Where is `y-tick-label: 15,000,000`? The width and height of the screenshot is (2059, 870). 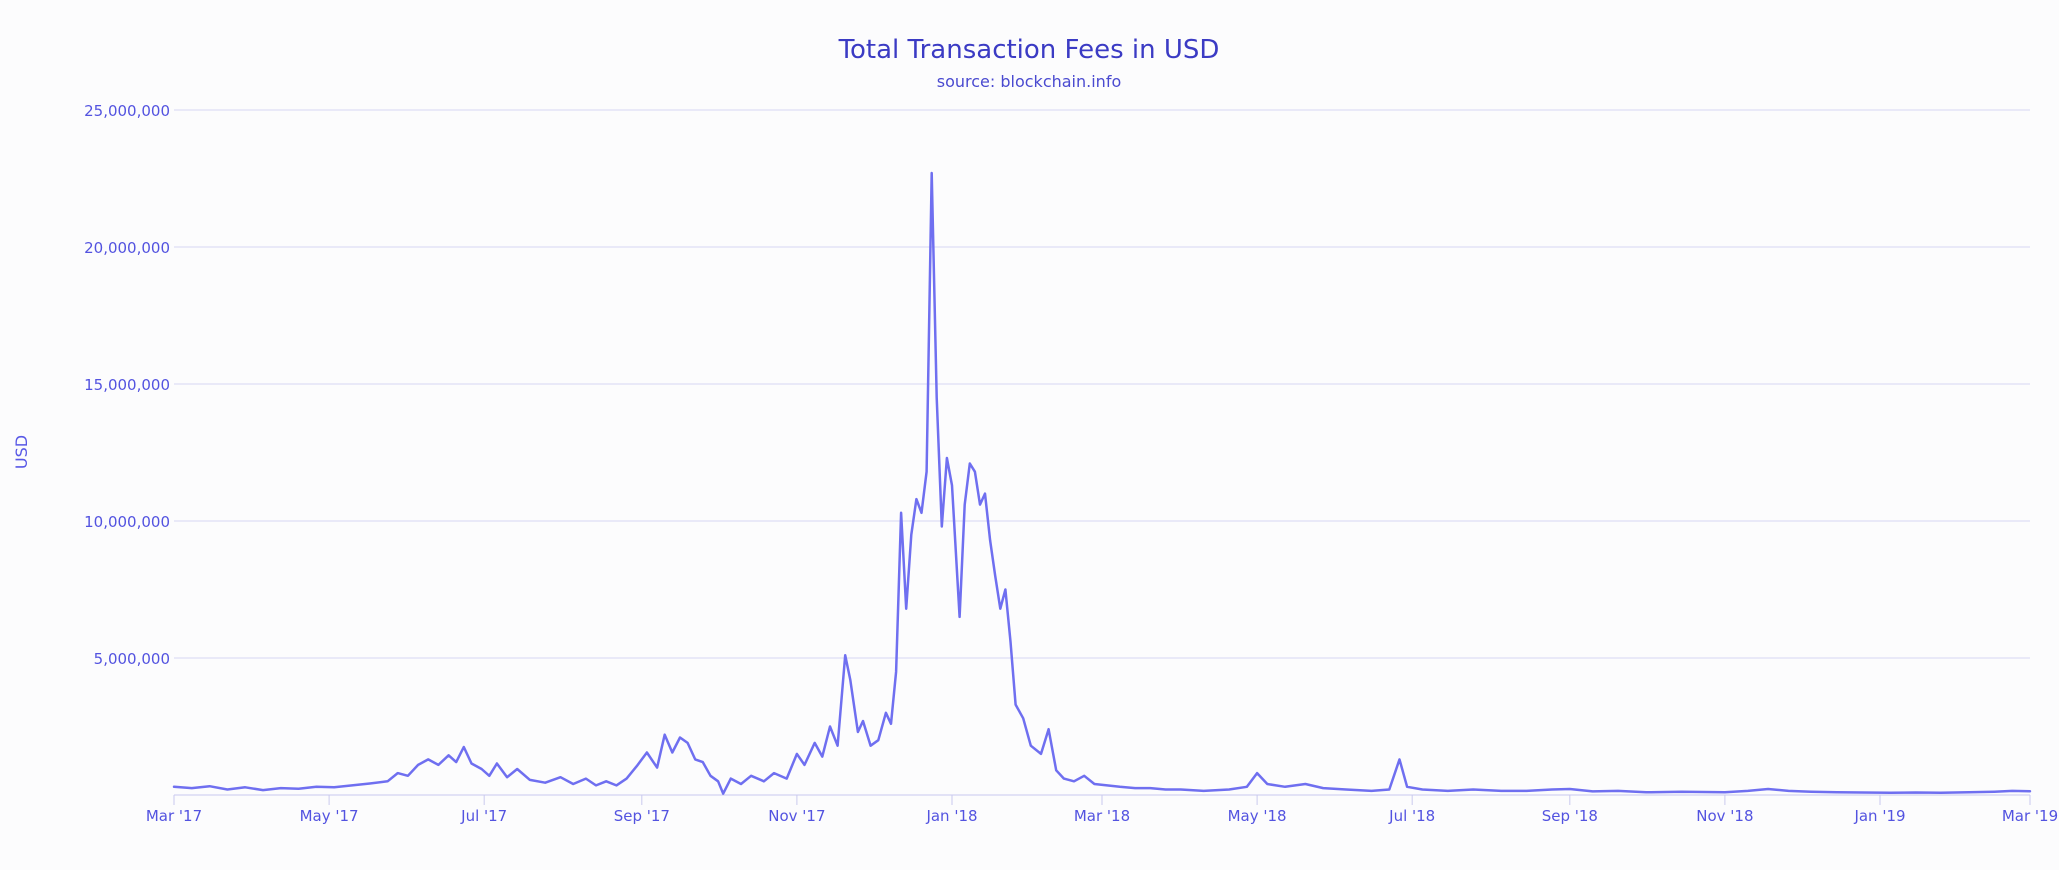 y-tick-label: 15,000,000 is located at coordinates (127, 385).